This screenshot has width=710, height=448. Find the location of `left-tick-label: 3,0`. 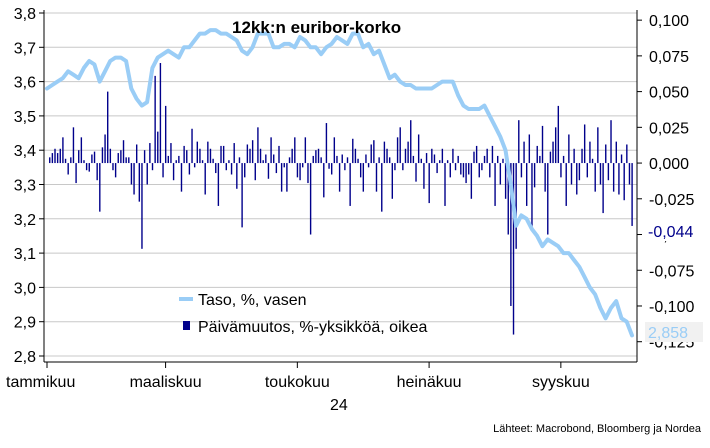

left-tick-label: 3,0 is located at coordinates (25, 288).